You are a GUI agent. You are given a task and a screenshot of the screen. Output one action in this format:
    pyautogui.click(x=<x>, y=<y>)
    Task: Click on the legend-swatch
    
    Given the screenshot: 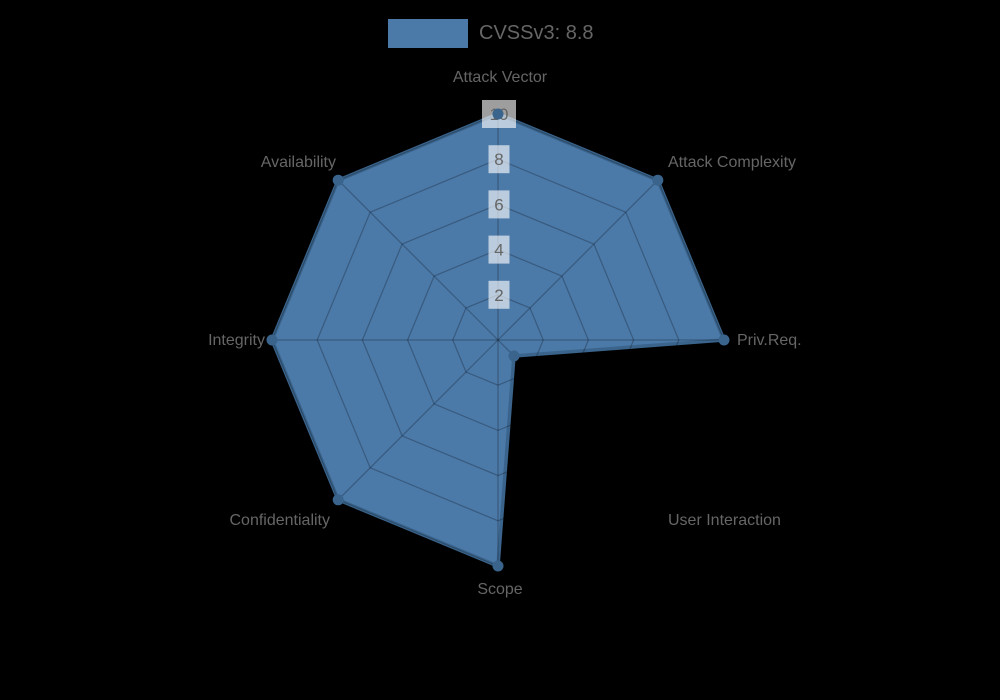 What is the action you would take?
    pyautogui.click(x=428, y=33)
    